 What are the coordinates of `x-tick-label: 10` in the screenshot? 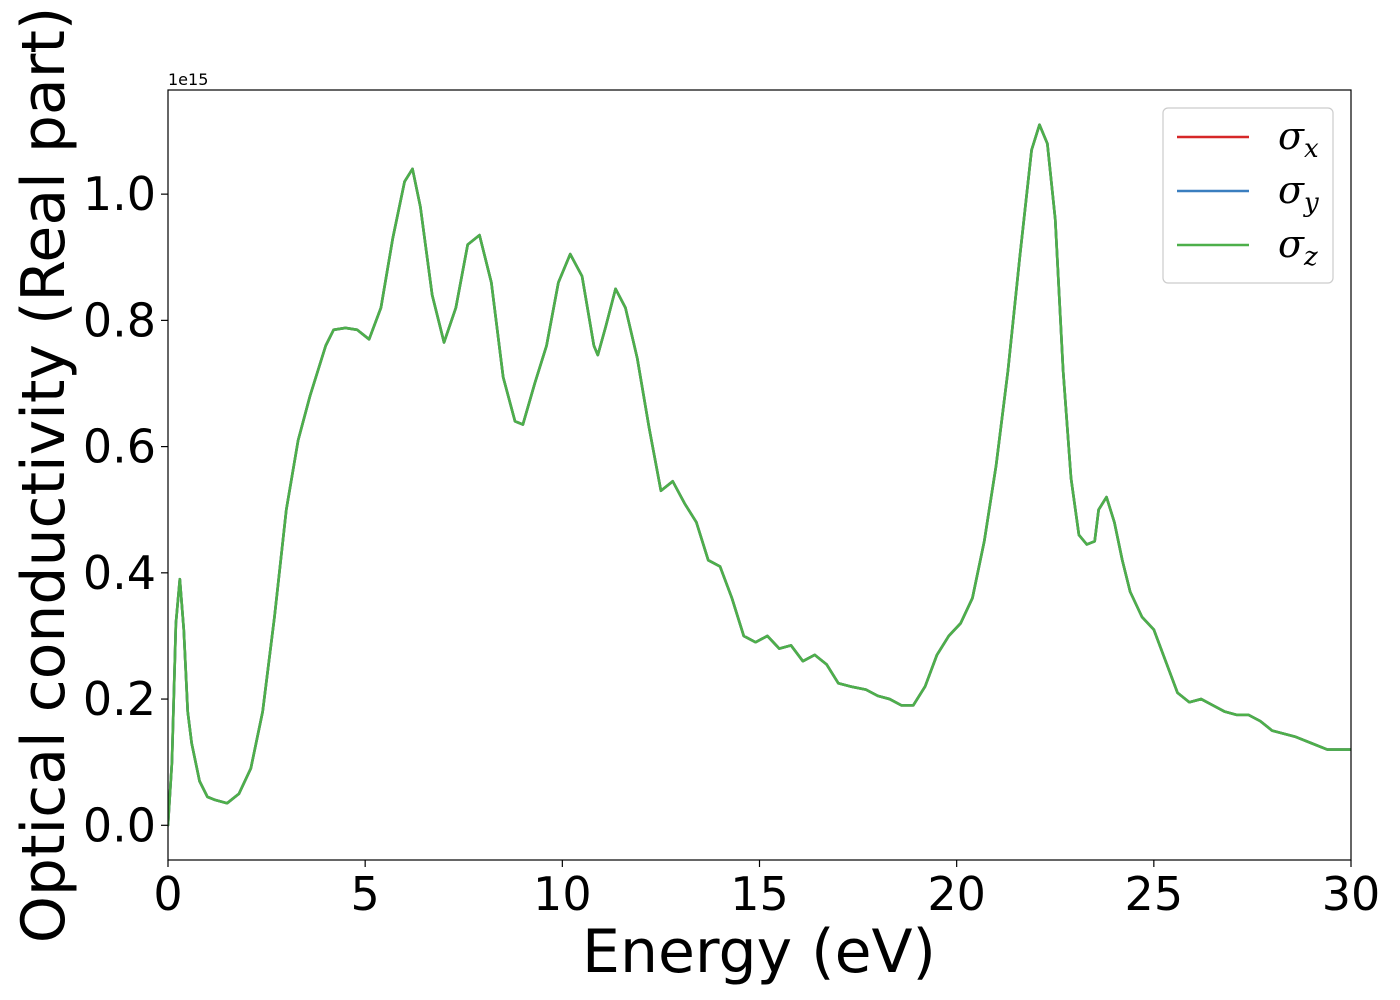 It's located at (562, 894).